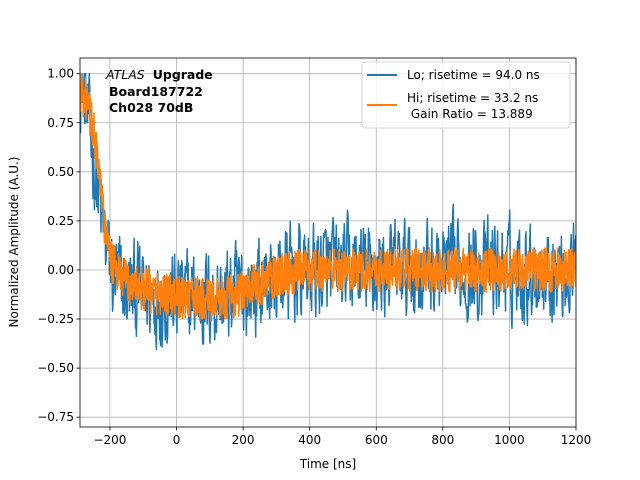 The height and width of the screenshot is (480, 640). What do you see at coordinates (183, 74) in the screenshot?
I see `upgrade-word: Upgrade` at bounding box center [183, 74].